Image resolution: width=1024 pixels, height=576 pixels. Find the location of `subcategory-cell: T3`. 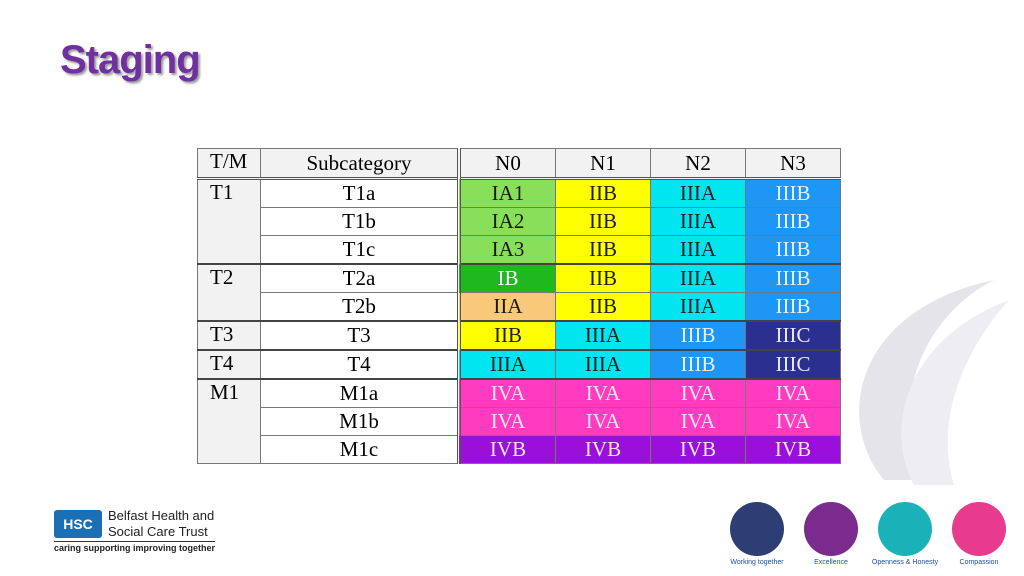

subcategory-cell: T3 is located at coordinates (360, 335).